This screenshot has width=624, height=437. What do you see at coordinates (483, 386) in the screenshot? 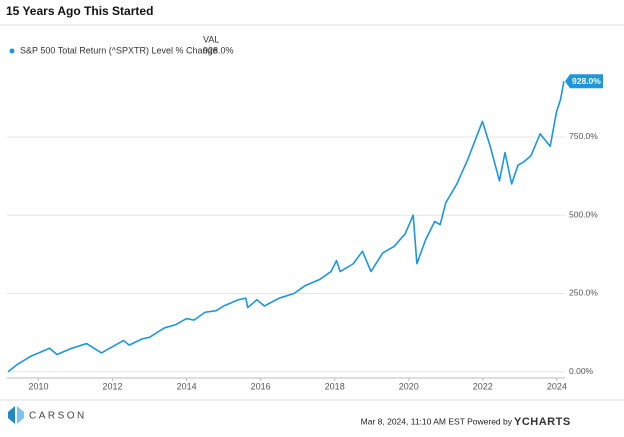
I see `x-tick-label: 2022` at bounding box center [483, 386].